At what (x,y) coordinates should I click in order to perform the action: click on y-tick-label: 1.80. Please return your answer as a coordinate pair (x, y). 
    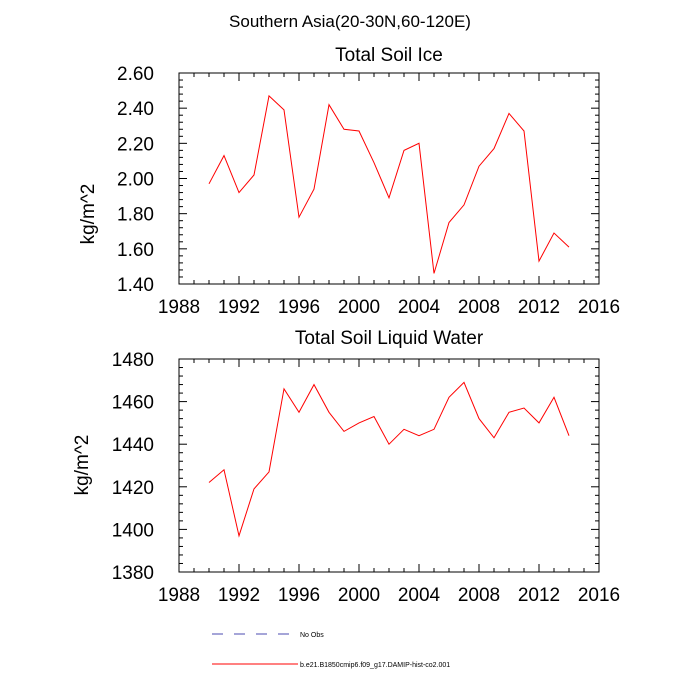
    Looking at the image, I should click on (135, 215).